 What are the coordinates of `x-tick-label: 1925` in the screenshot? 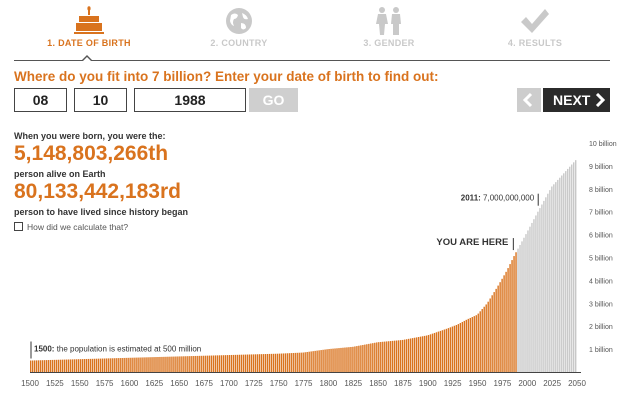 It's located at (453, 383).